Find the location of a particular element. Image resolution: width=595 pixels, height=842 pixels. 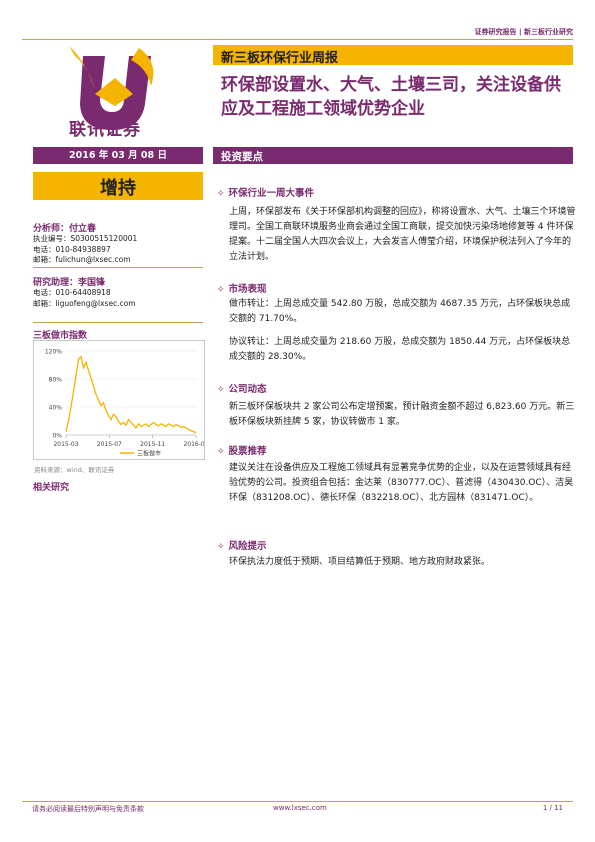

paragraph: 环保执法力度低于预期、项目结算低于预期、地方政府财政紧张。 is located at coordinates (360, 562).